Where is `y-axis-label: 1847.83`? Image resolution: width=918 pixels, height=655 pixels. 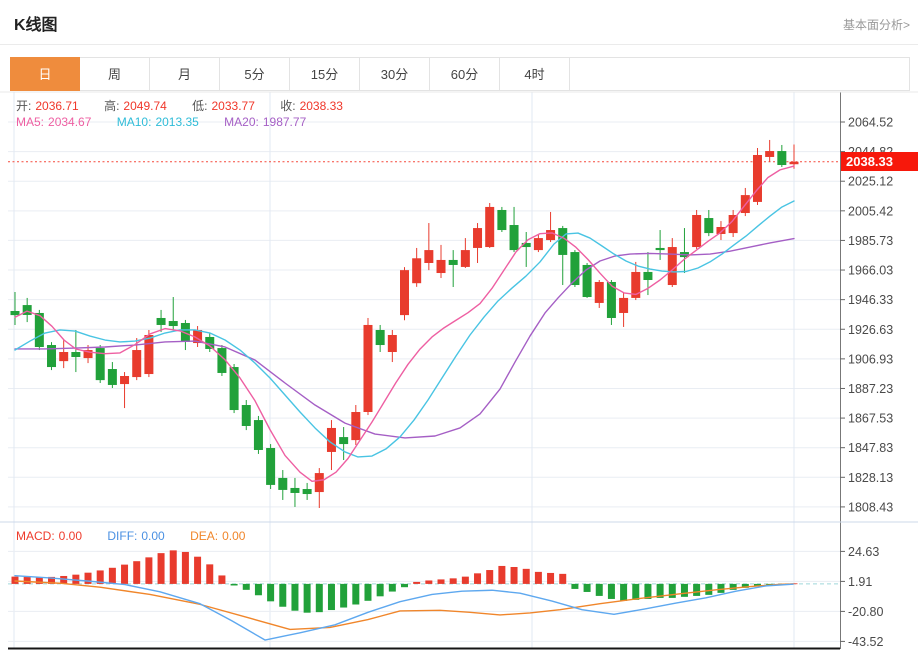 y-axis-label: 1847.83 is located at coordinates (870, 448).